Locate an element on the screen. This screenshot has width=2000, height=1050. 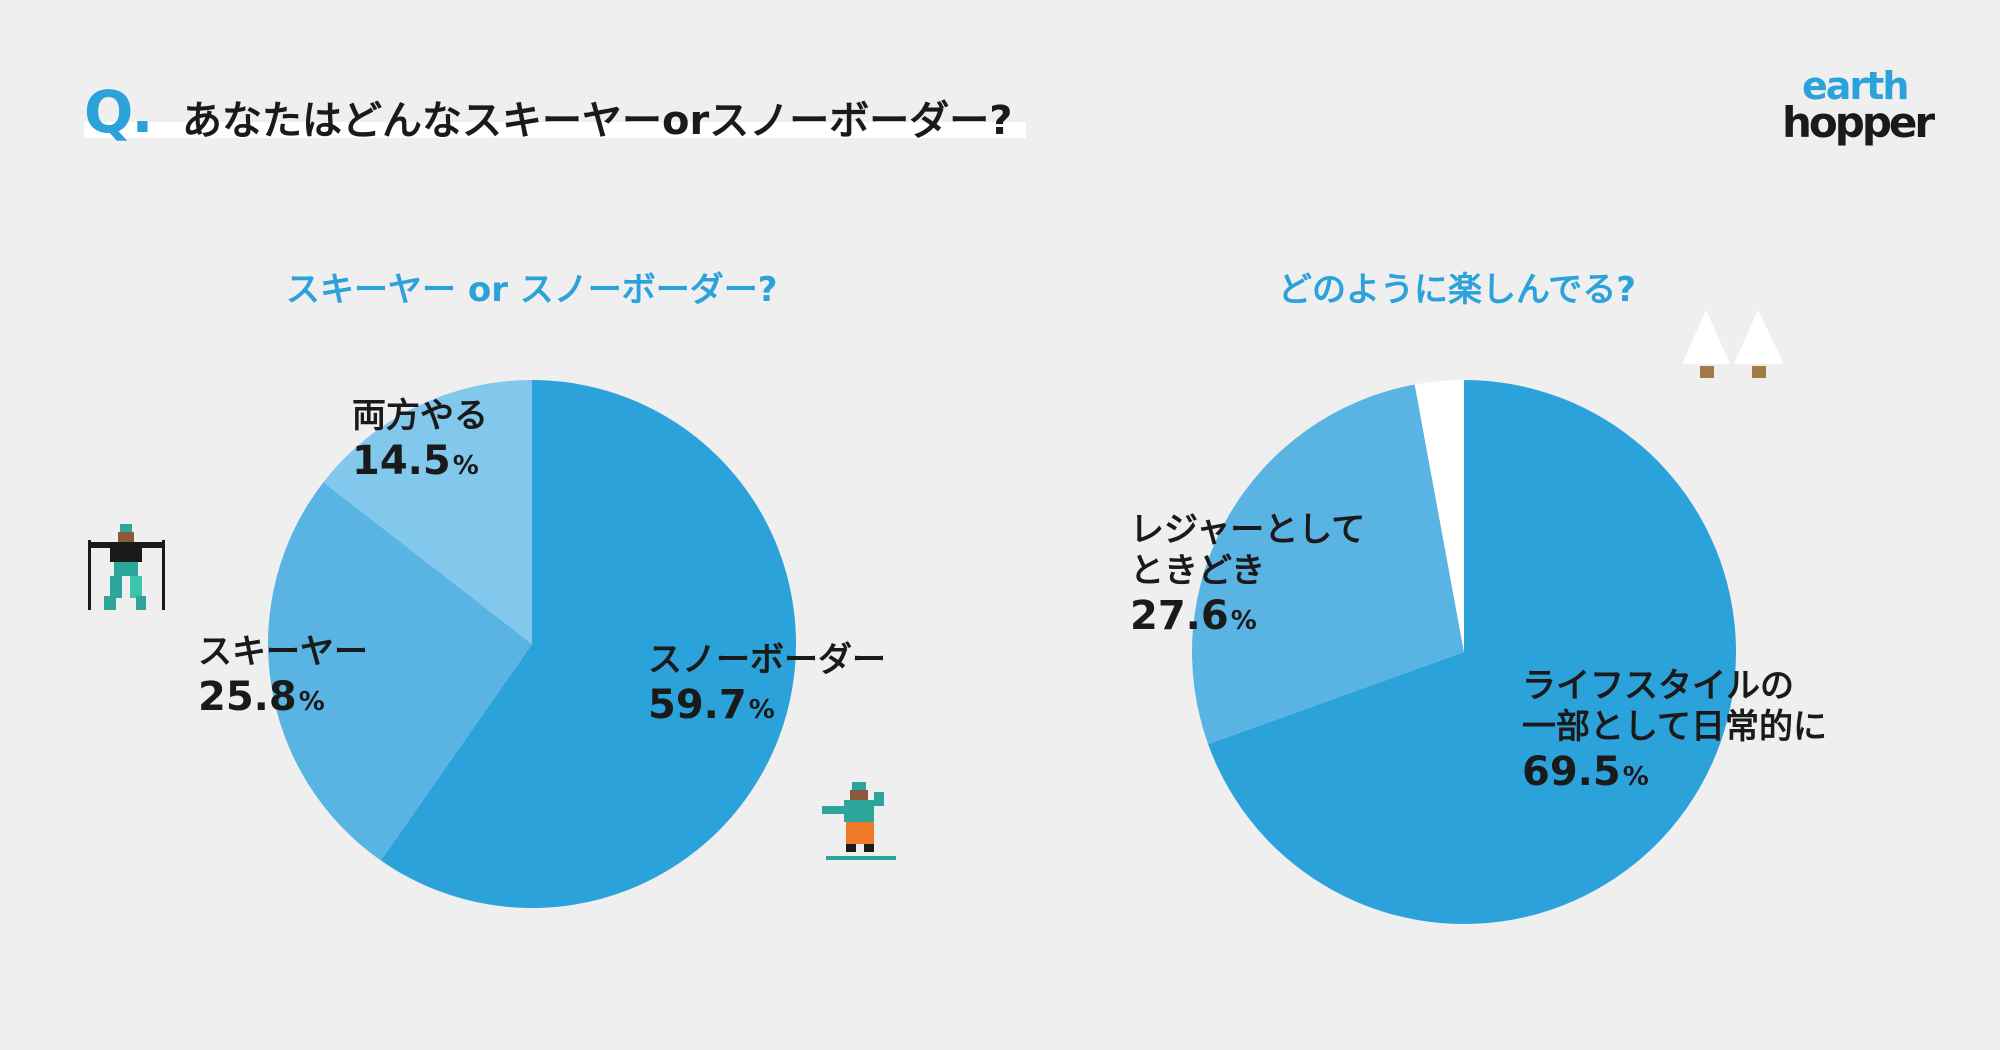
snowboarder-icon is located at coordinates (859, 821).